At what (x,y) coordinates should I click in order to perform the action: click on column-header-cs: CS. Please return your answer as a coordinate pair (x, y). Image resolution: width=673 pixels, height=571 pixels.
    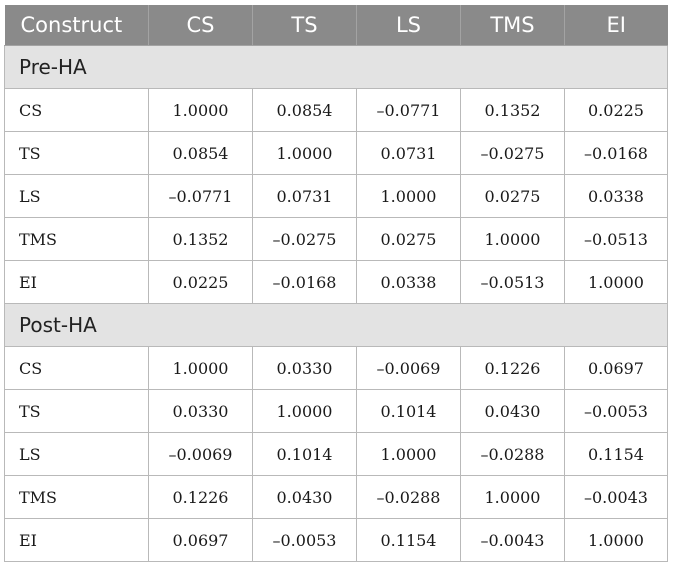
    Looking at the image, I should click on (200, 25).